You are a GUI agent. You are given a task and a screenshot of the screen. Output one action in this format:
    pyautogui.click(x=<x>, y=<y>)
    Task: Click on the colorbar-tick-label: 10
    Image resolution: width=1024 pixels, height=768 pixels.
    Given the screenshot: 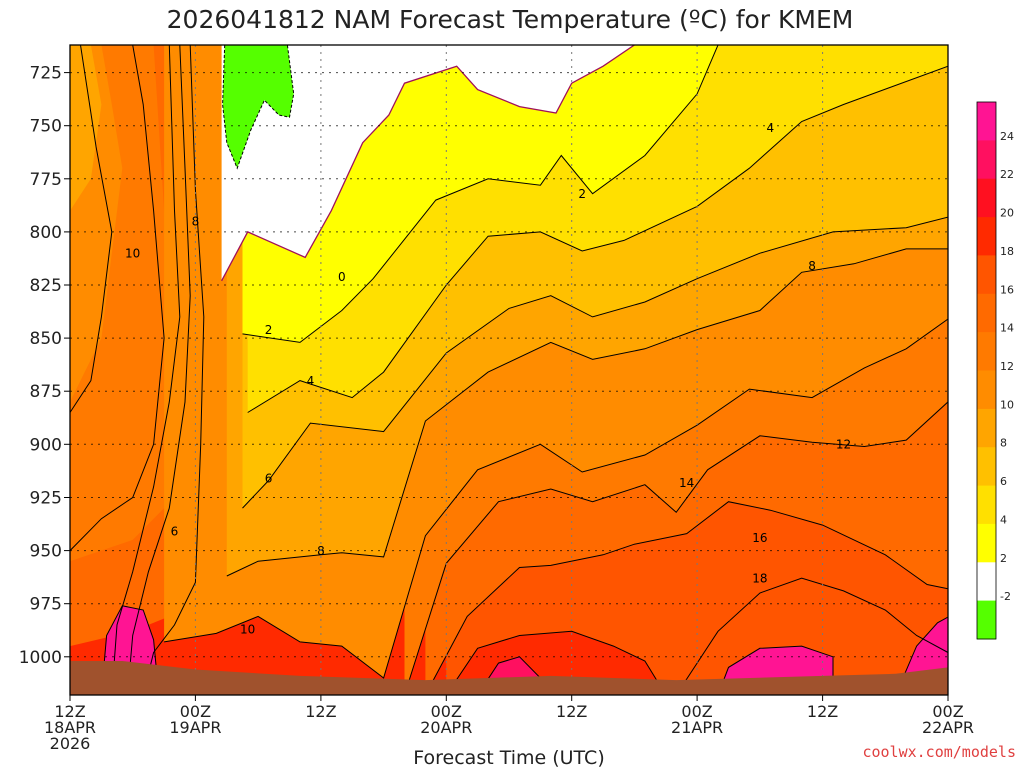 What is the action you would take?
    pyautogui.click(x=1007, y=404)
    